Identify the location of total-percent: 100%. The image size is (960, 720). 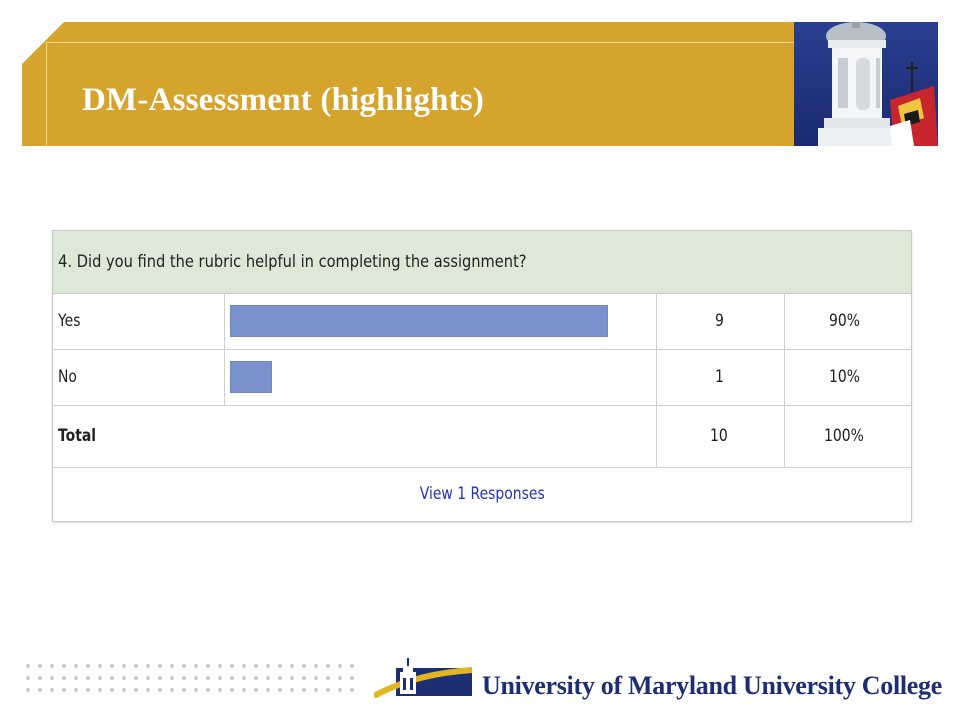
(843, 436).